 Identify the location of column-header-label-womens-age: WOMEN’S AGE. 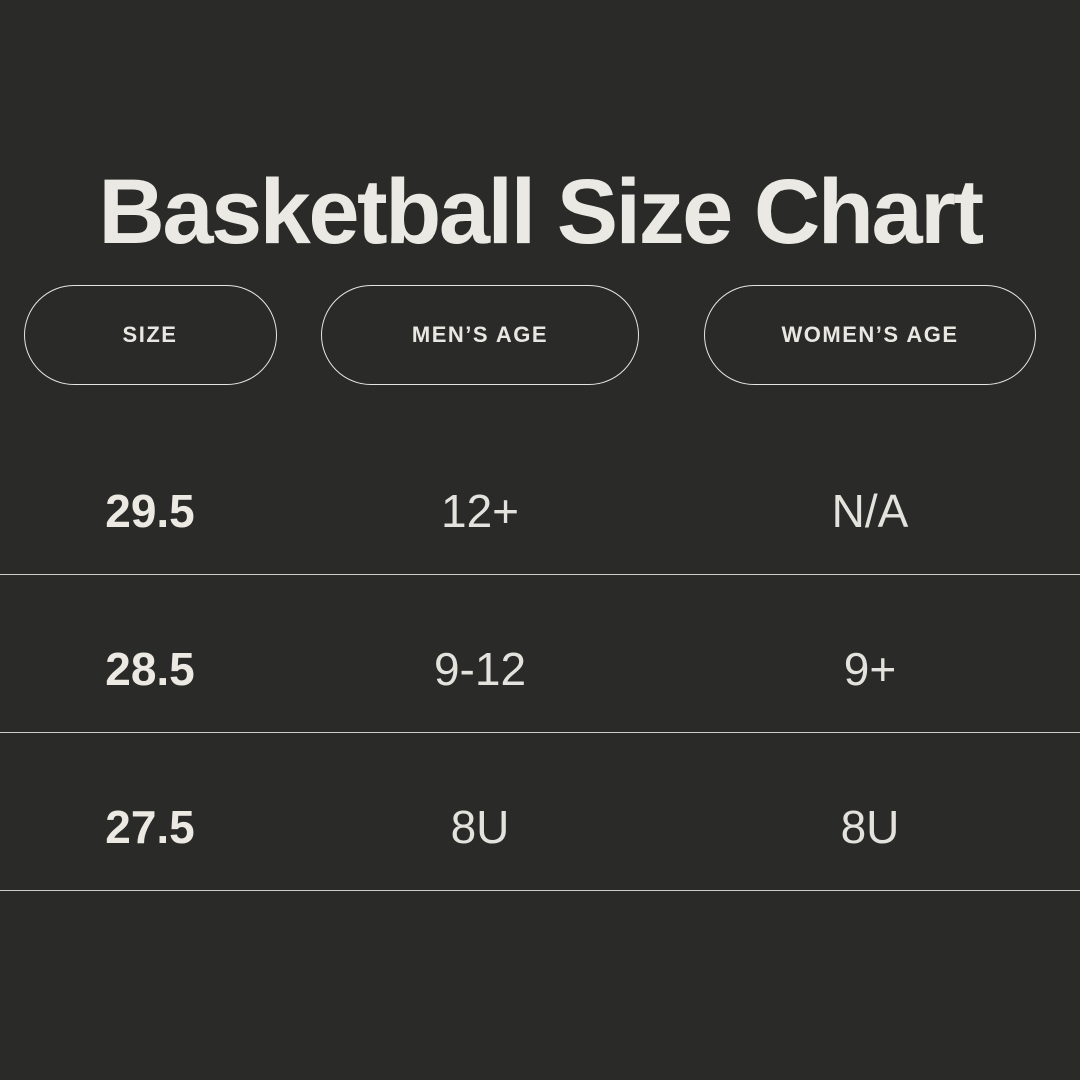
(870, 334).